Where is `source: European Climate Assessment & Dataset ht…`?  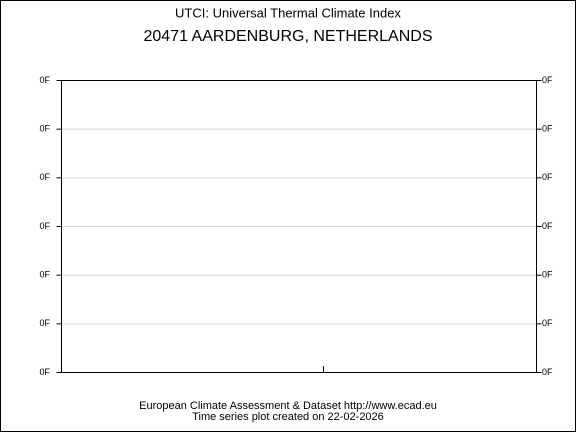 source: European Climate Assessment & Dataset ht… is located at coordinates (288, 406).